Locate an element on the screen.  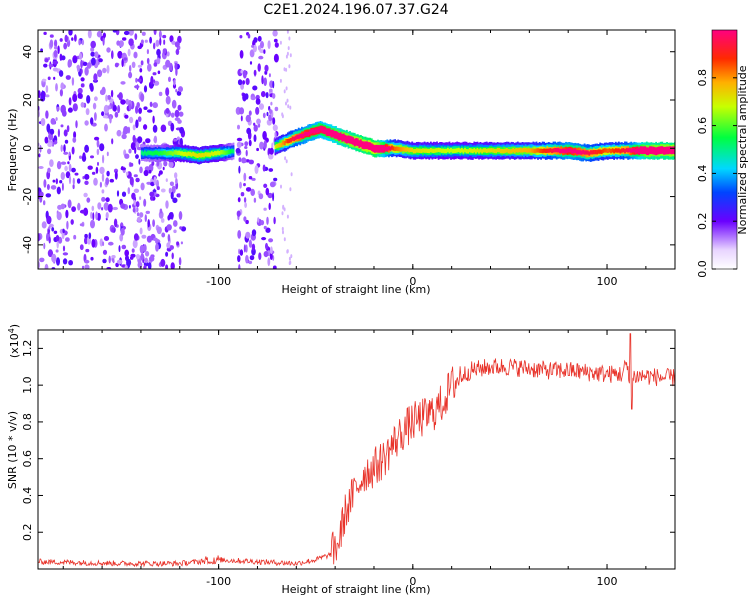
y-tick-label: 40 is located at coordinates (27, 52).